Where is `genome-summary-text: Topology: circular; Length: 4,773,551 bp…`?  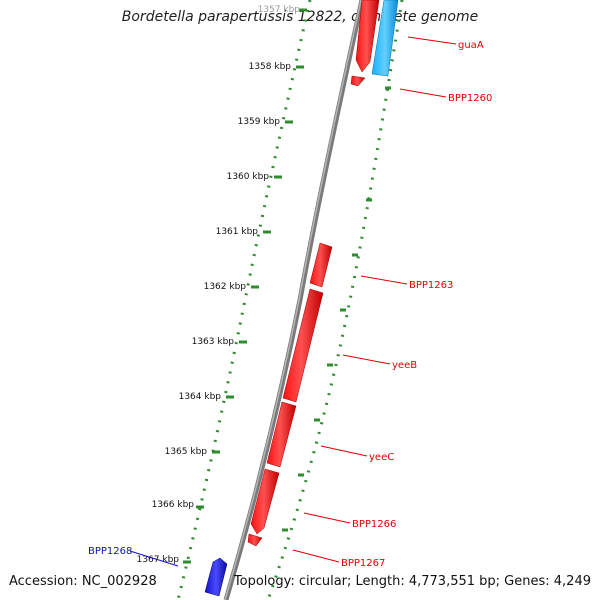 genome-summary-text: Topology: circular; Length: 4,773,551 bp… is located at coordinates (412, 581).